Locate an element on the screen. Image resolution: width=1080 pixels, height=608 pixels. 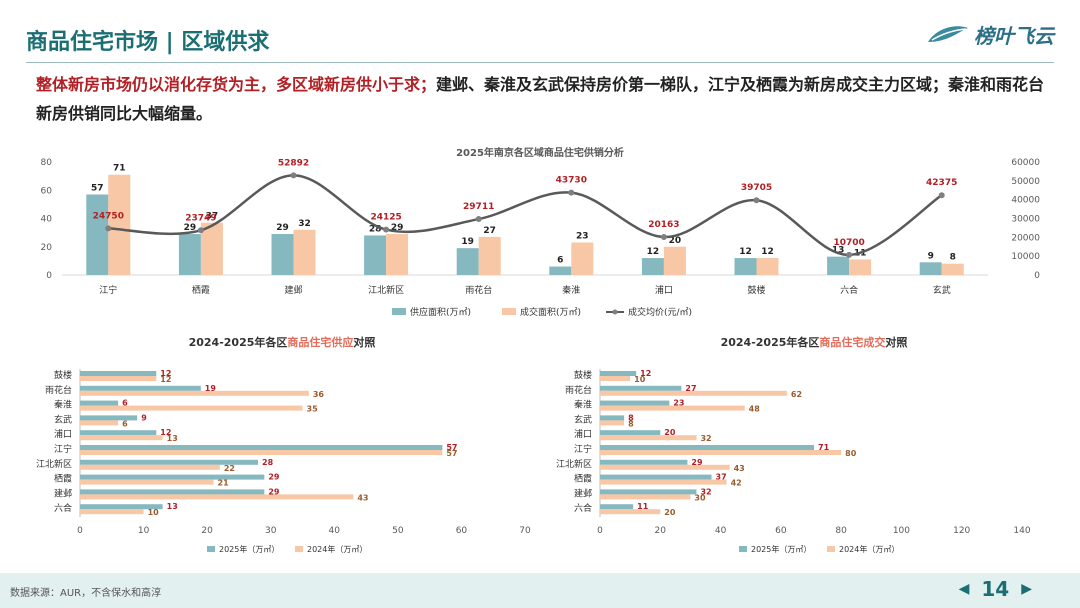
category-label: 建邺 is located at coordinates (293, 290).